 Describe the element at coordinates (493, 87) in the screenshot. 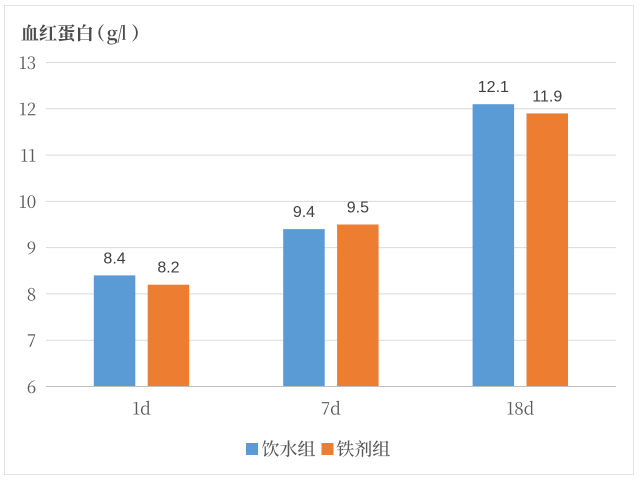

I see `svg-text: 12.1` at that location.